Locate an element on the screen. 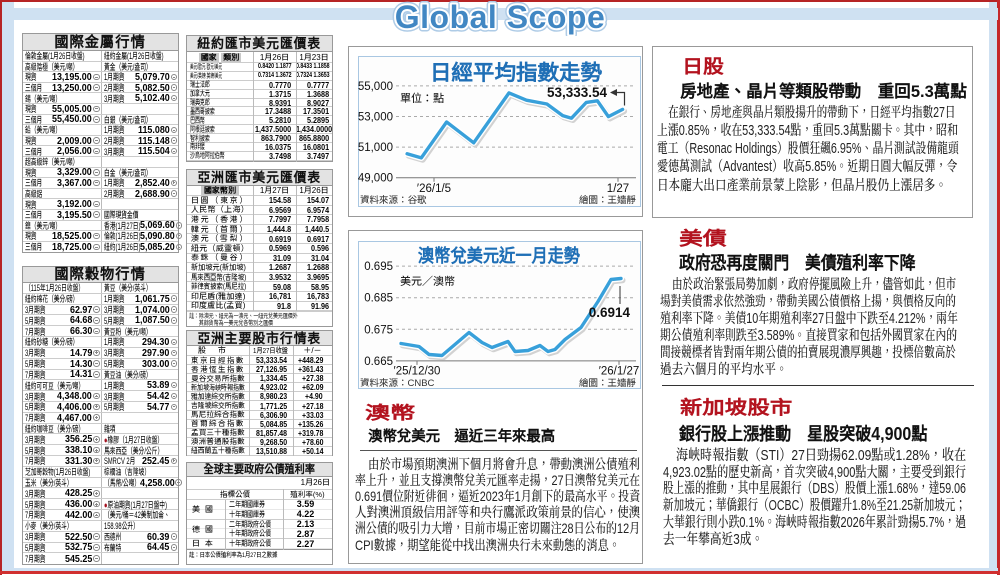 Image resolution: width=1000 pixels, height=575 pixels. svg-text: 0.665 is located at coordinates (378, 361).